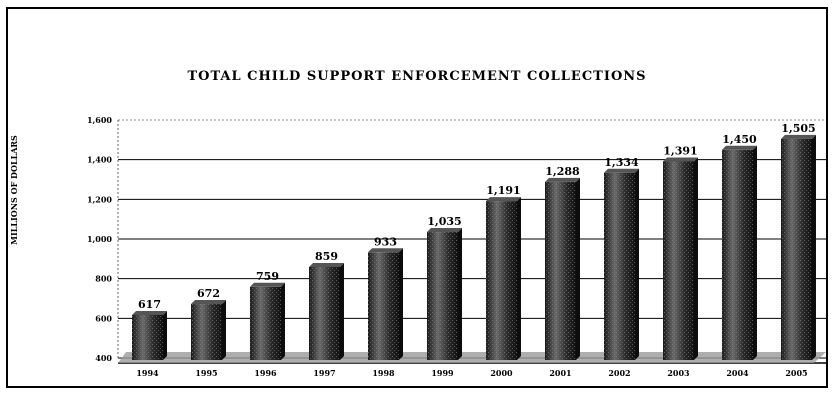 This screenshot has height=395, width=836. Describe the element at coordinates (103, 358) in the screenshot. I see `y-tick-label: 400` at that location.